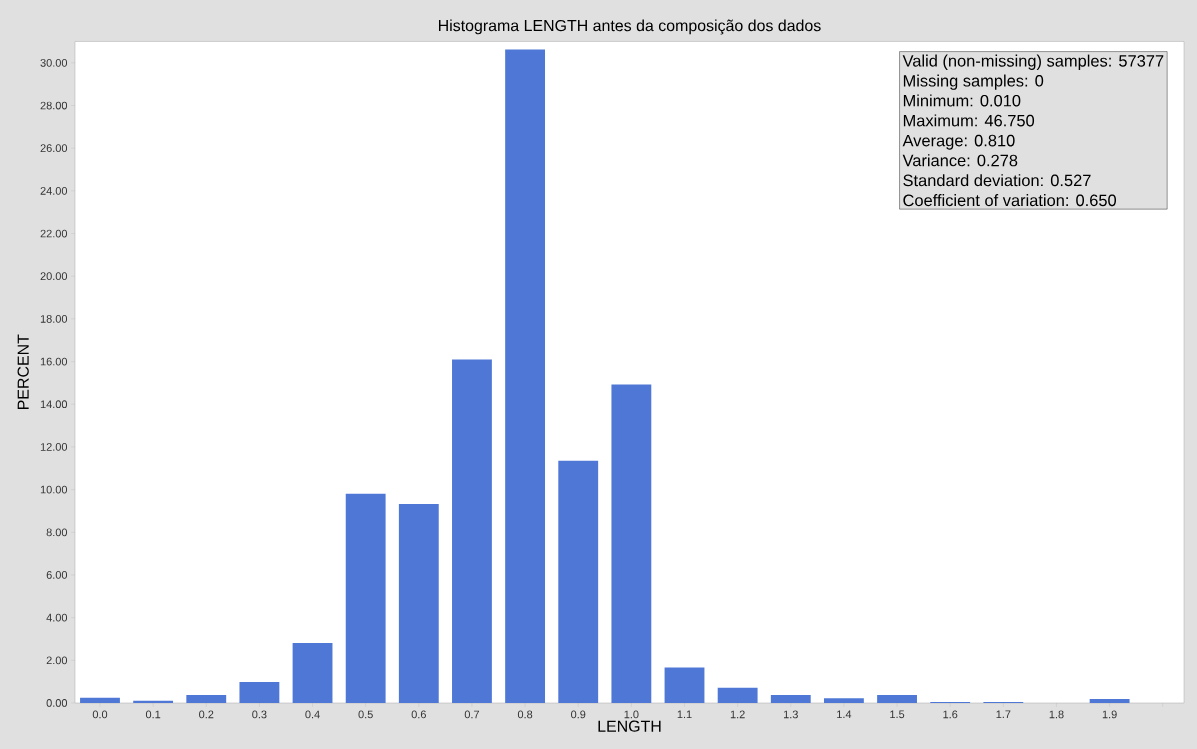 The height and width of the screenshot is (749, 1197). Describe the element at coordinates (790, 714) in the screenshot. I see `x-tick-label: 1.3` at that location.